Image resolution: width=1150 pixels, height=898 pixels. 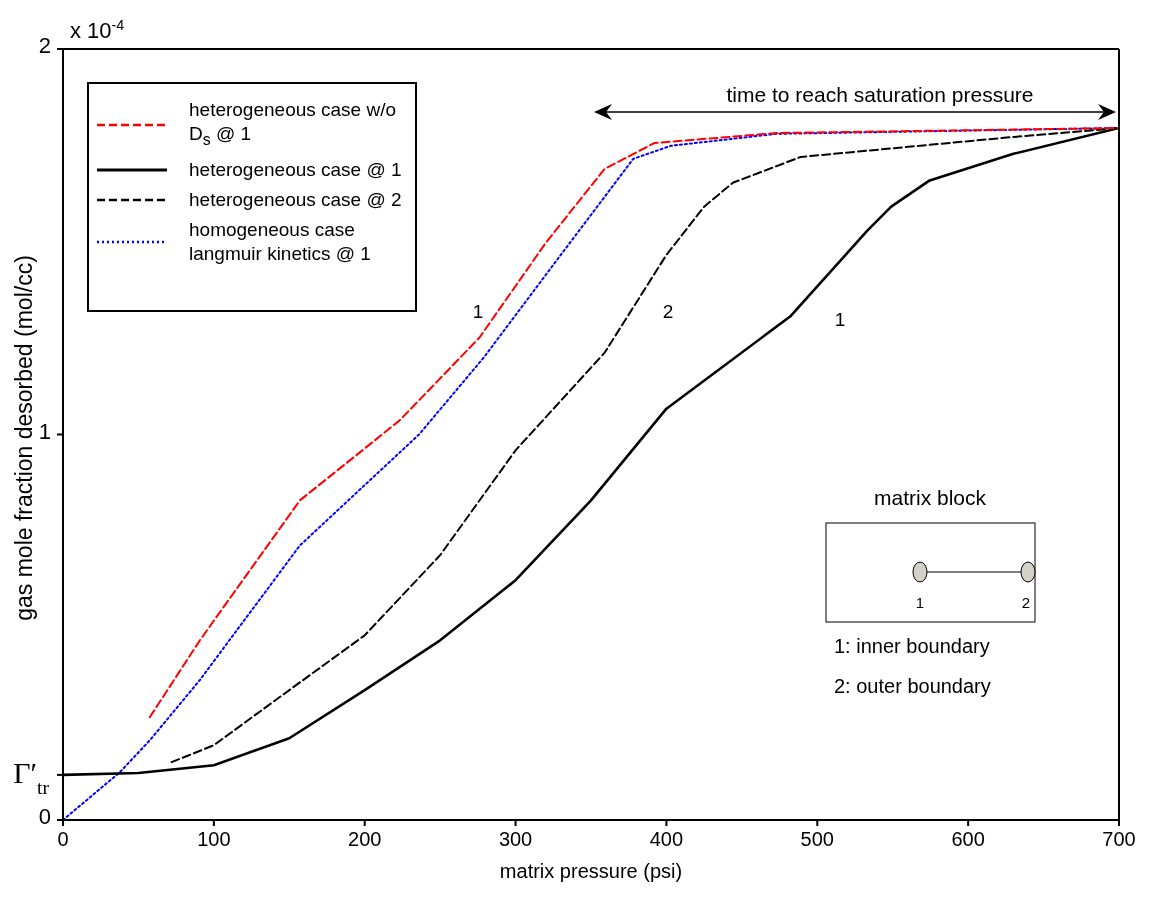 I want to click on x-tick-label: 500, so click(x=817, y=839).